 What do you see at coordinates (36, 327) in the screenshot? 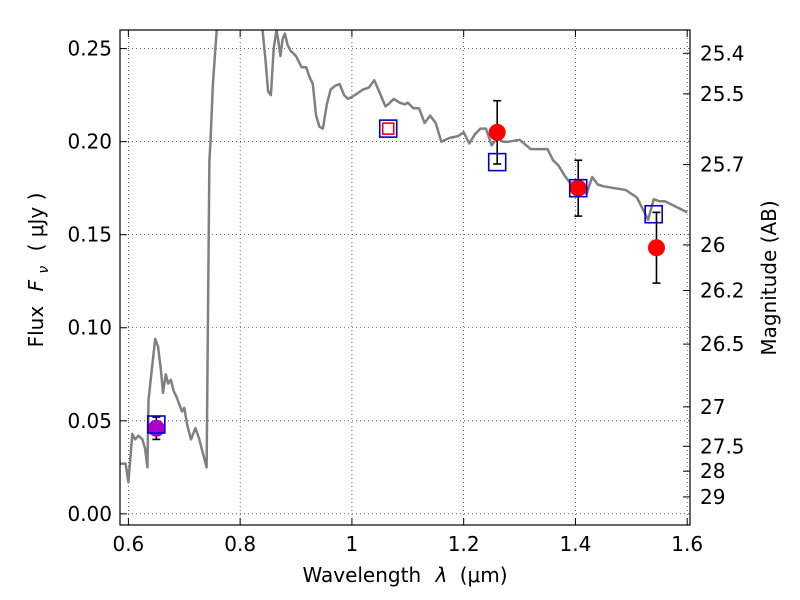
I see `y-axis-label-text: Flux` at bounding box center [36, 327].